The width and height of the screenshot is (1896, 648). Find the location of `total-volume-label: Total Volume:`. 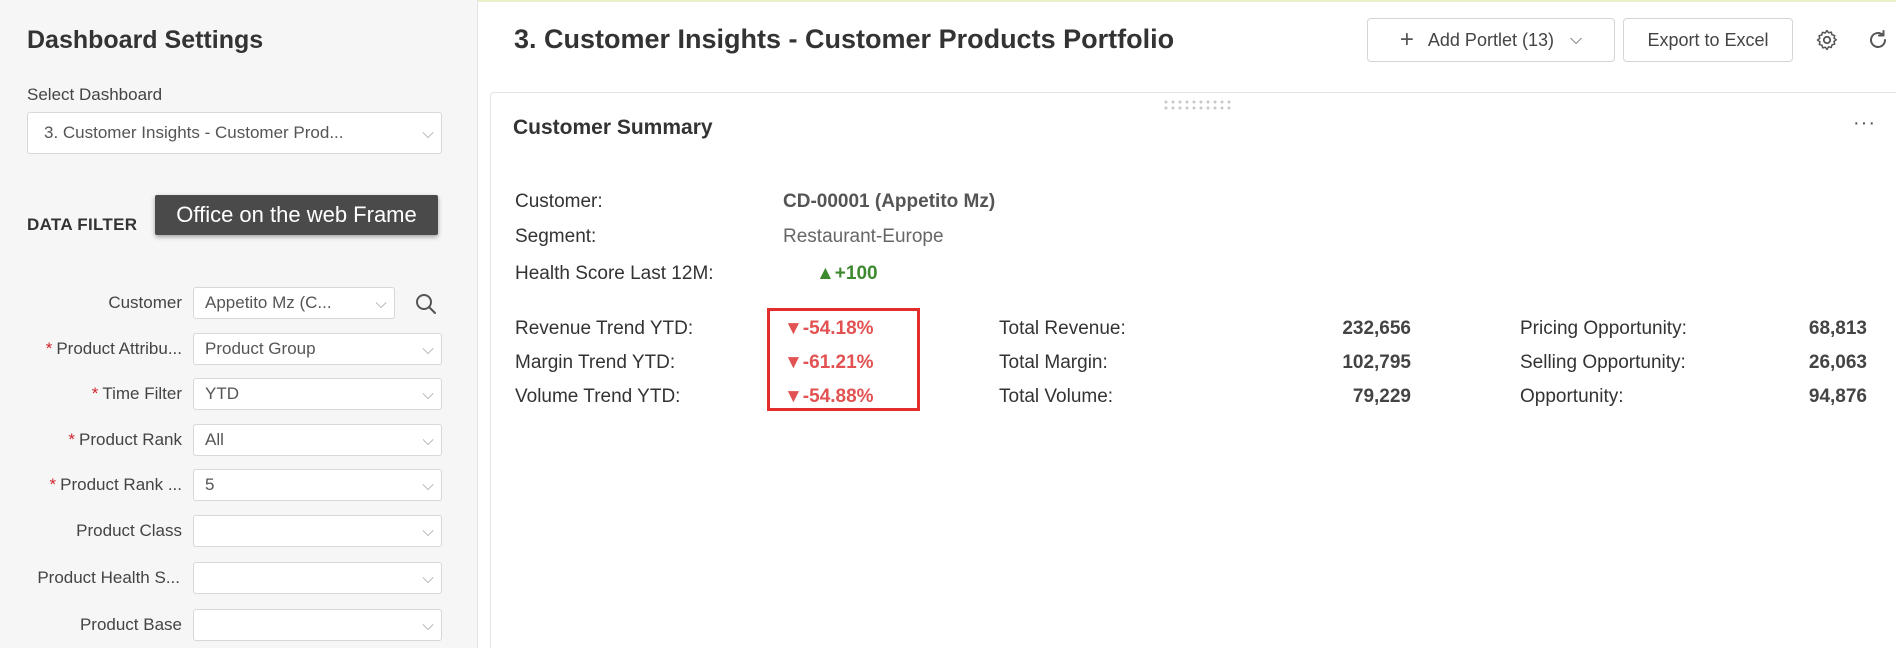

total-volume-label: Total Volume: is located at coordinates (1056, 396).